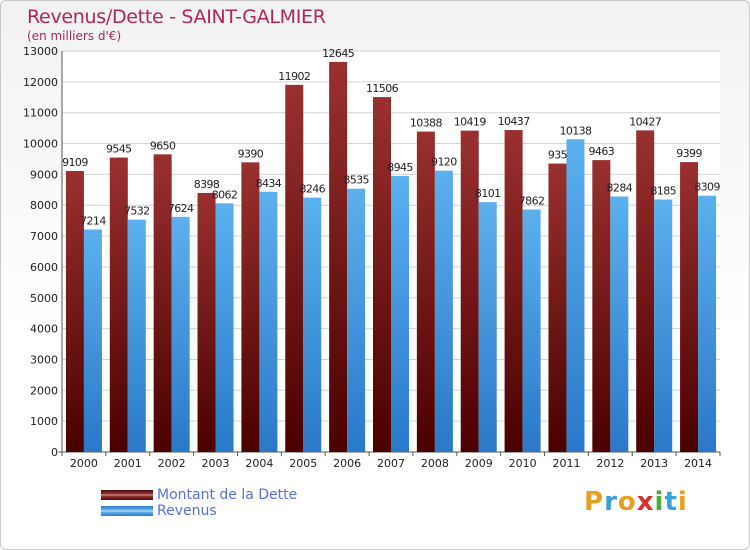 This screenshot has width=750, height=550. What do you see at coordinates (176, 17) in the screenshot?
I see `chart-title: Revenus/Dette - SAINT-GALMIER` at bounding box center [176, 17].